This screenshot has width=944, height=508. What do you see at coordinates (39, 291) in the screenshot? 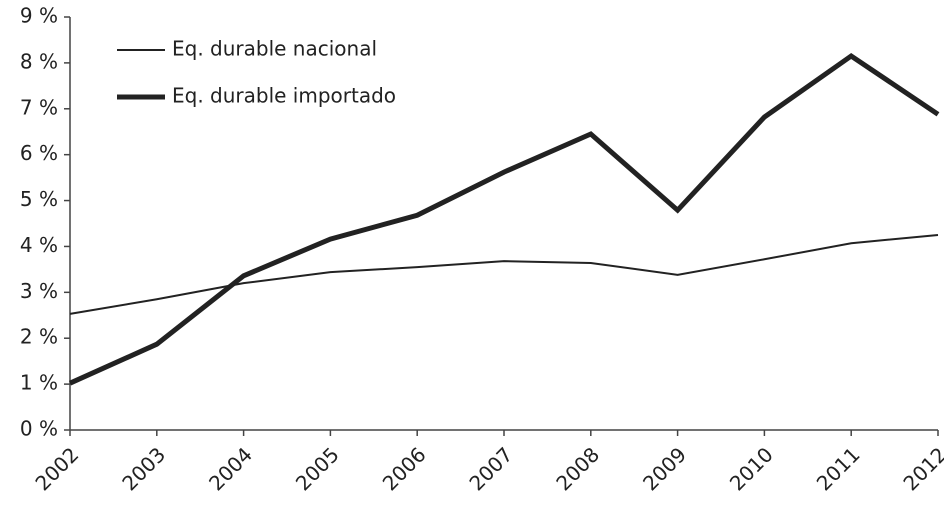
I see `y-tick-label: 3 %` at bounding box center [39, 291].